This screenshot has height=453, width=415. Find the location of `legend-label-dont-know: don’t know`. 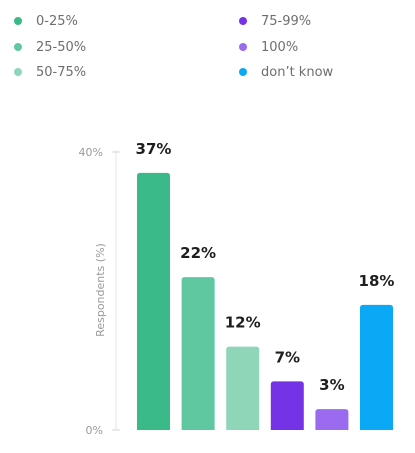

legend-label-dont-know: don’t know is located at coordinates (297, 72).